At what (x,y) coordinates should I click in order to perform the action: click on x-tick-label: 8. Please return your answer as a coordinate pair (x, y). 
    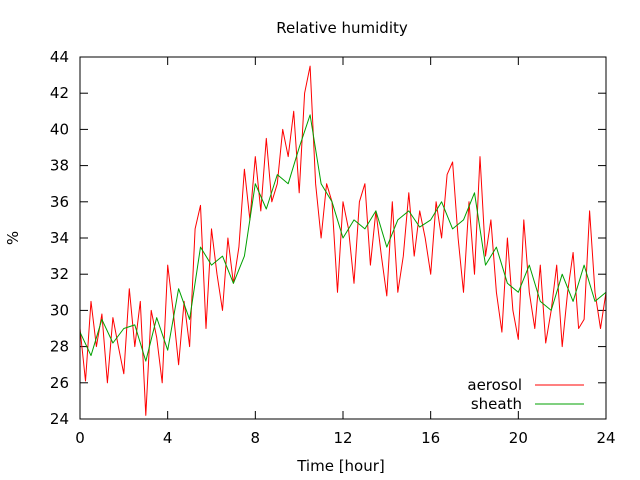
    Looking at the image, I should click on (256, 438).